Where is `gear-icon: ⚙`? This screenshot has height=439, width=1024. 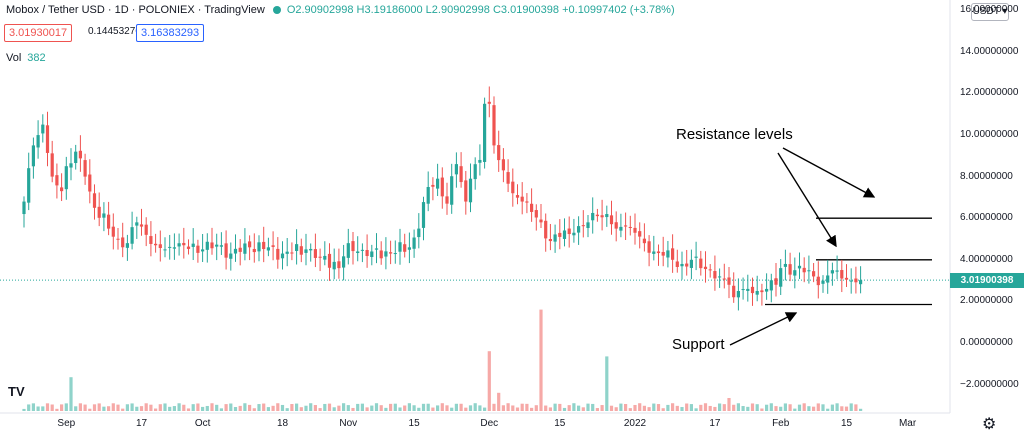 gear-icon: ⚙ is located at coordinates (989, 424).